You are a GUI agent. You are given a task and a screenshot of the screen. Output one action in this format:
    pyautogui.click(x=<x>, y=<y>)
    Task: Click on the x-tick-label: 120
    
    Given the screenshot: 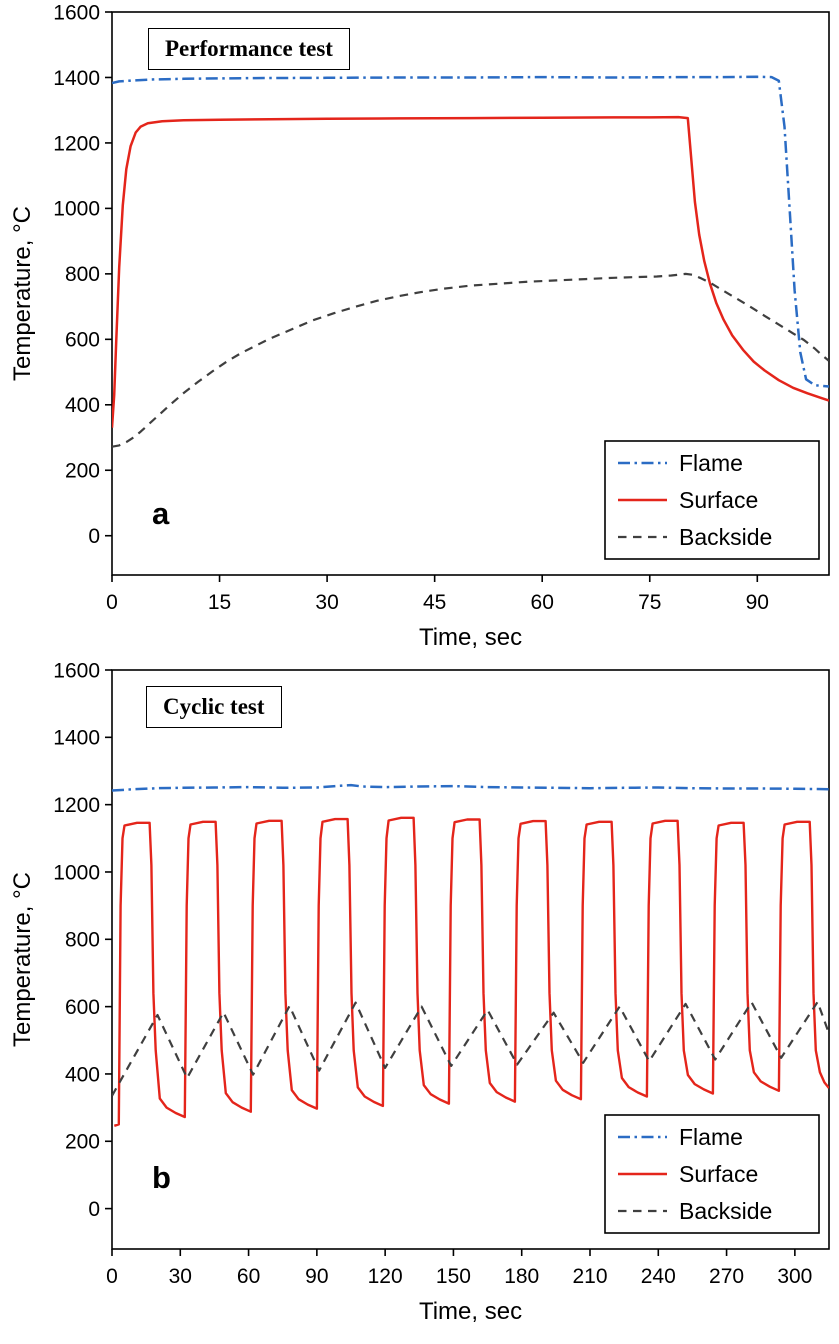 What is the action you would take?
    pyautogui.click(x=385, y=1276)
    